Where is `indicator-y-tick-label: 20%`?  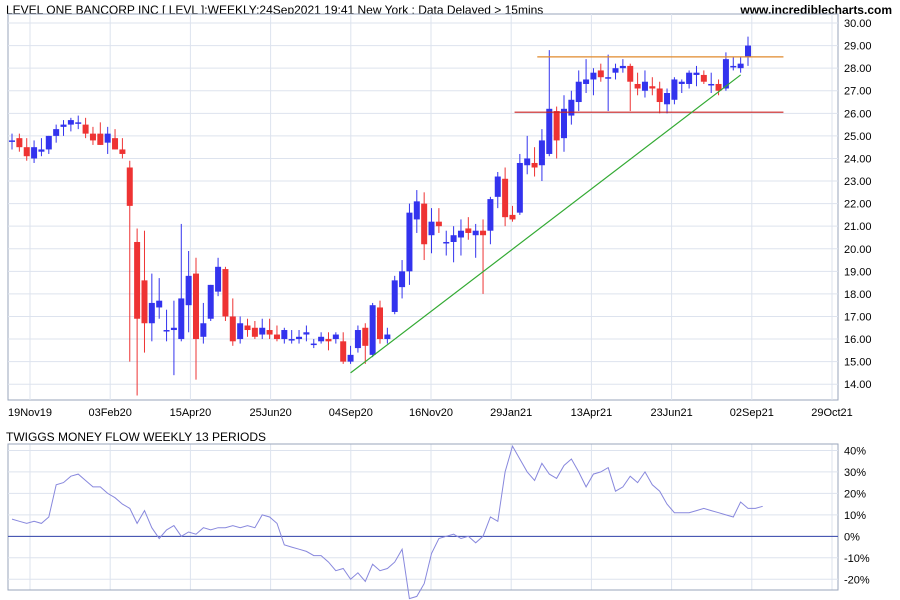 indicator-y-tick-label: 20% is located at coordinates (855, 494).